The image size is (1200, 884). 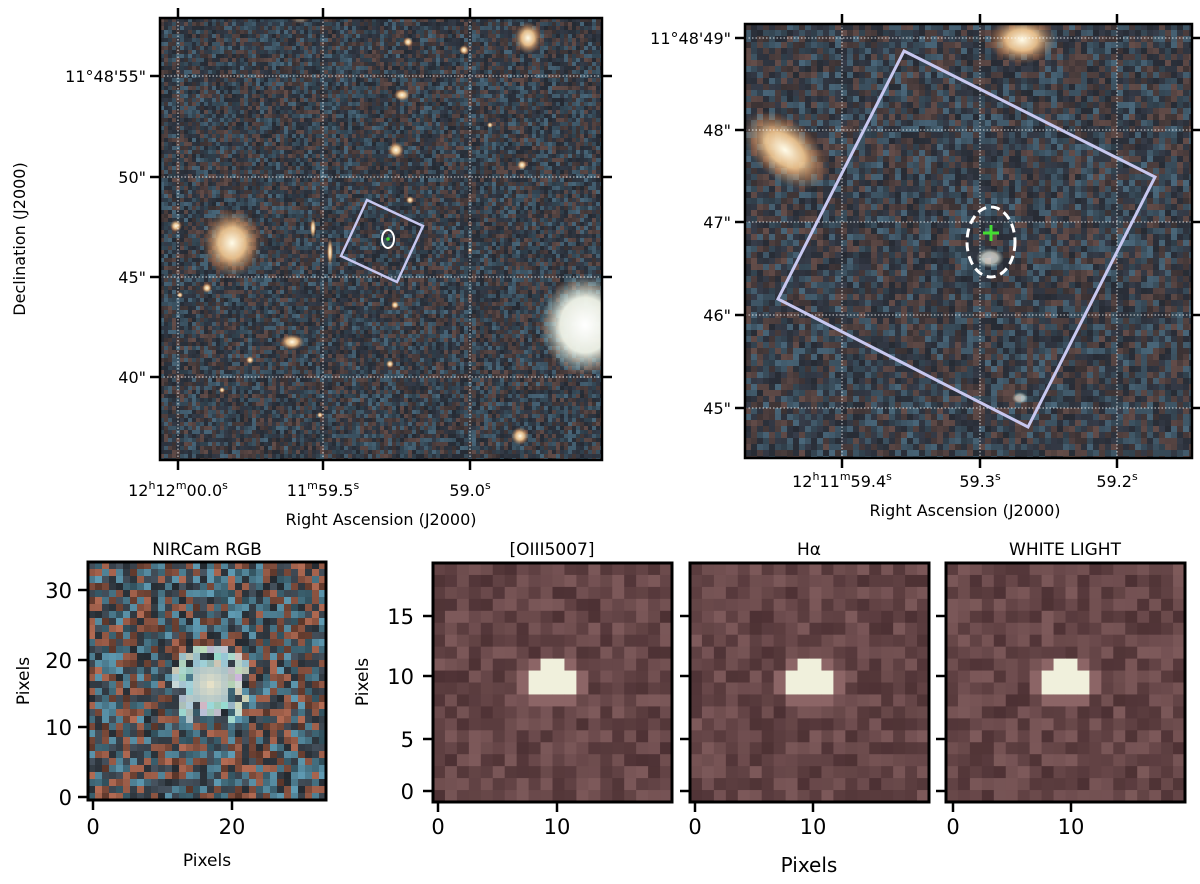 What do you see at coordinates (553, 683) in the screenshot?
I see `oiii-map` at bounding box center [553, 683].